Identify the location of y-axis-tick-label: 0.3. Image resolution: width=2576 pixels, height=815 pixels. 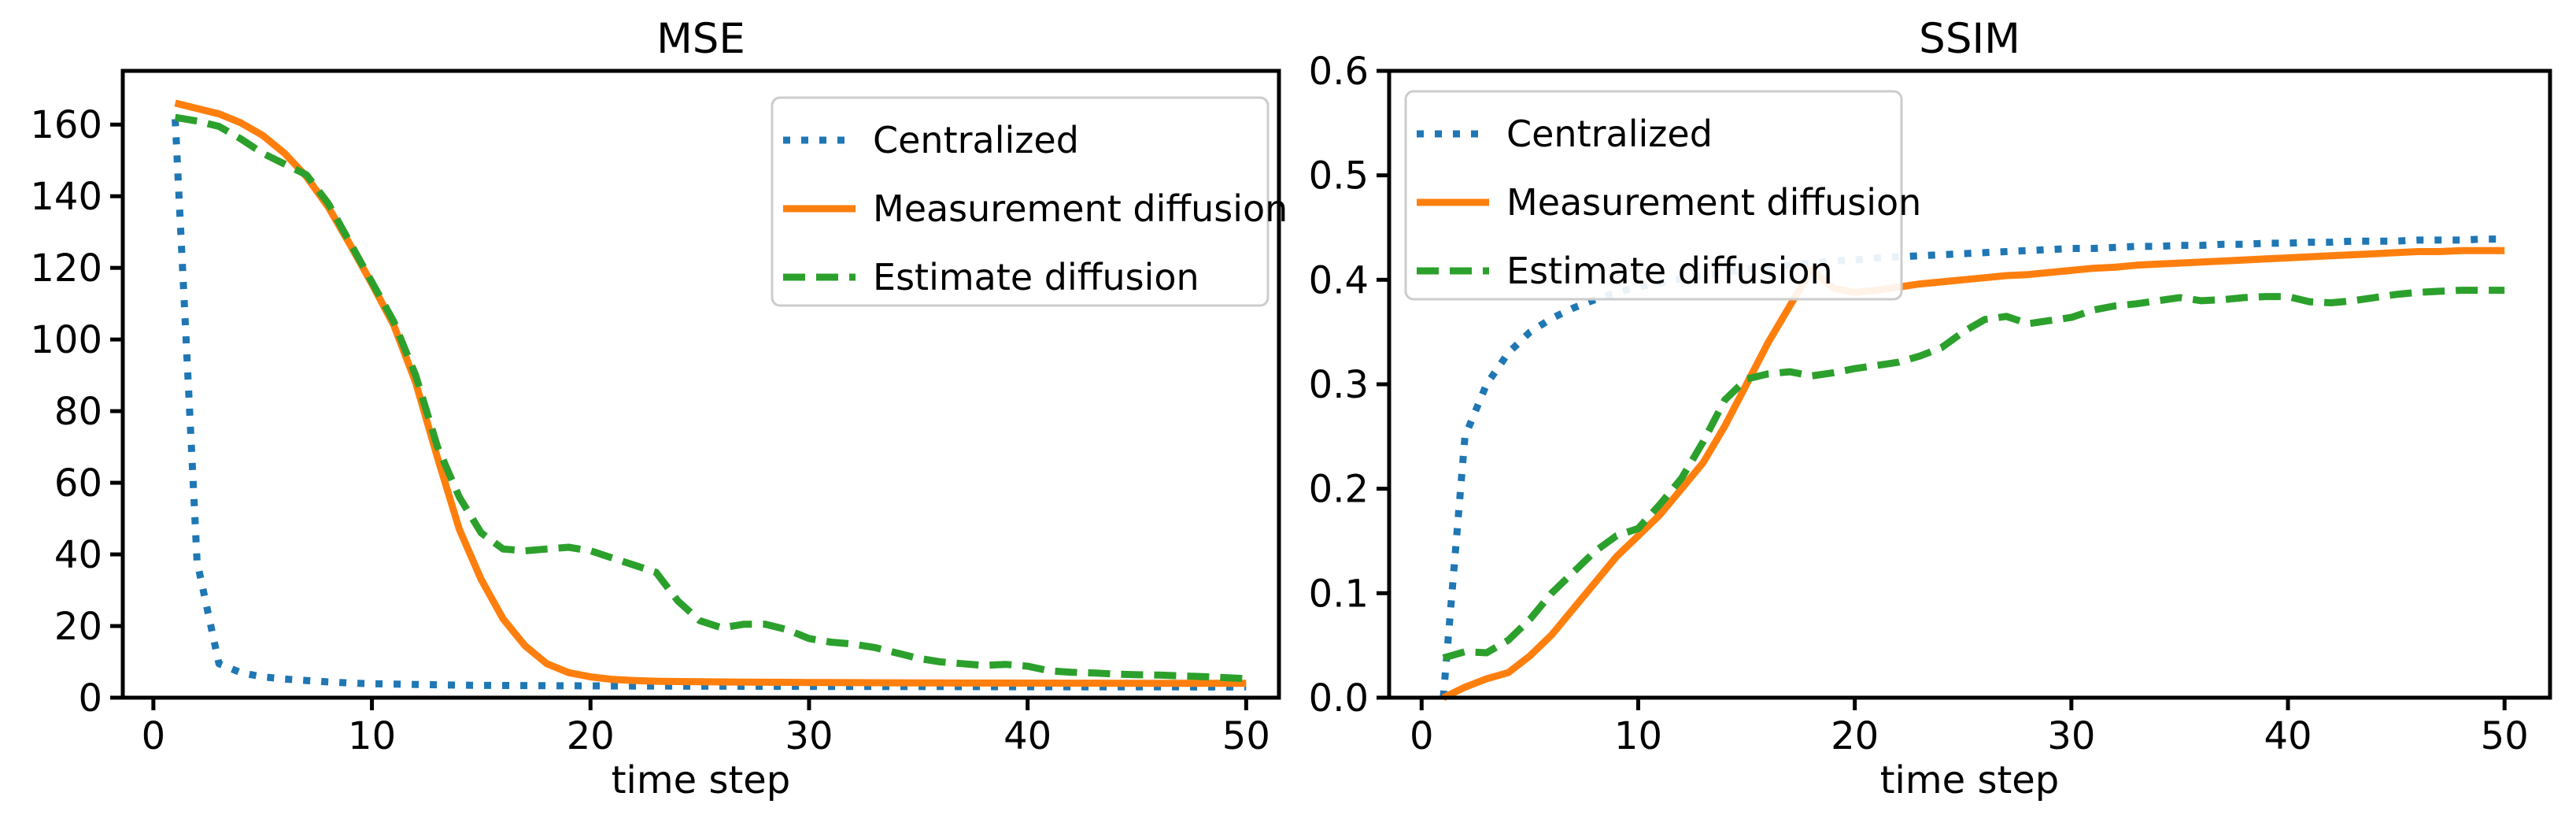
(1339, 385).